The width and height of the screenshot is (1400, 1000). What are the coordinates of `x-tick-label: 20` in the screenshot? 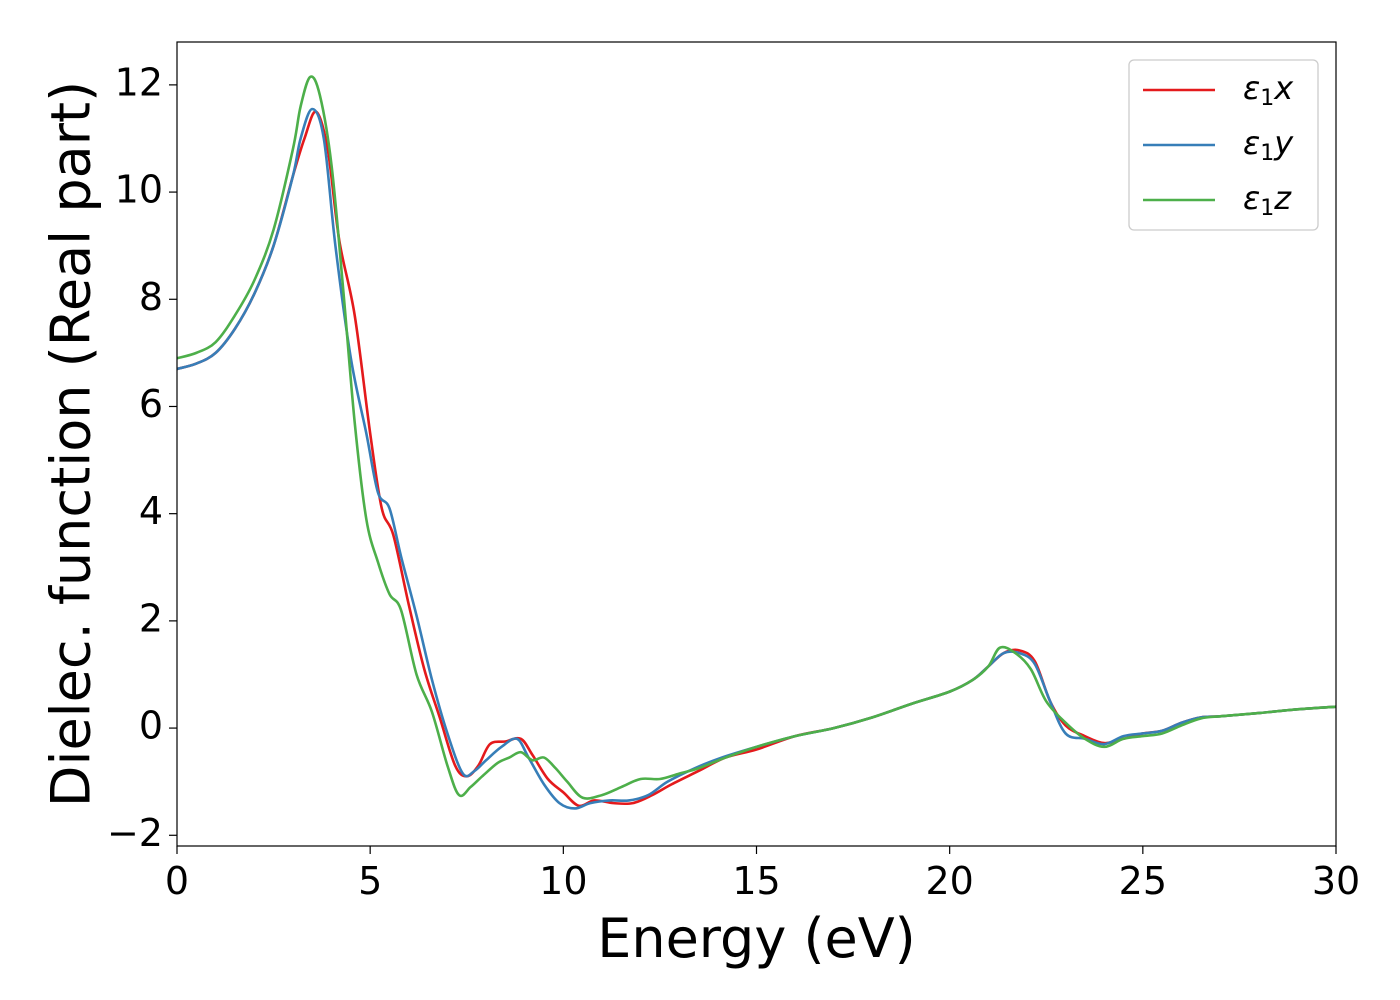 It's located at (949, 881).